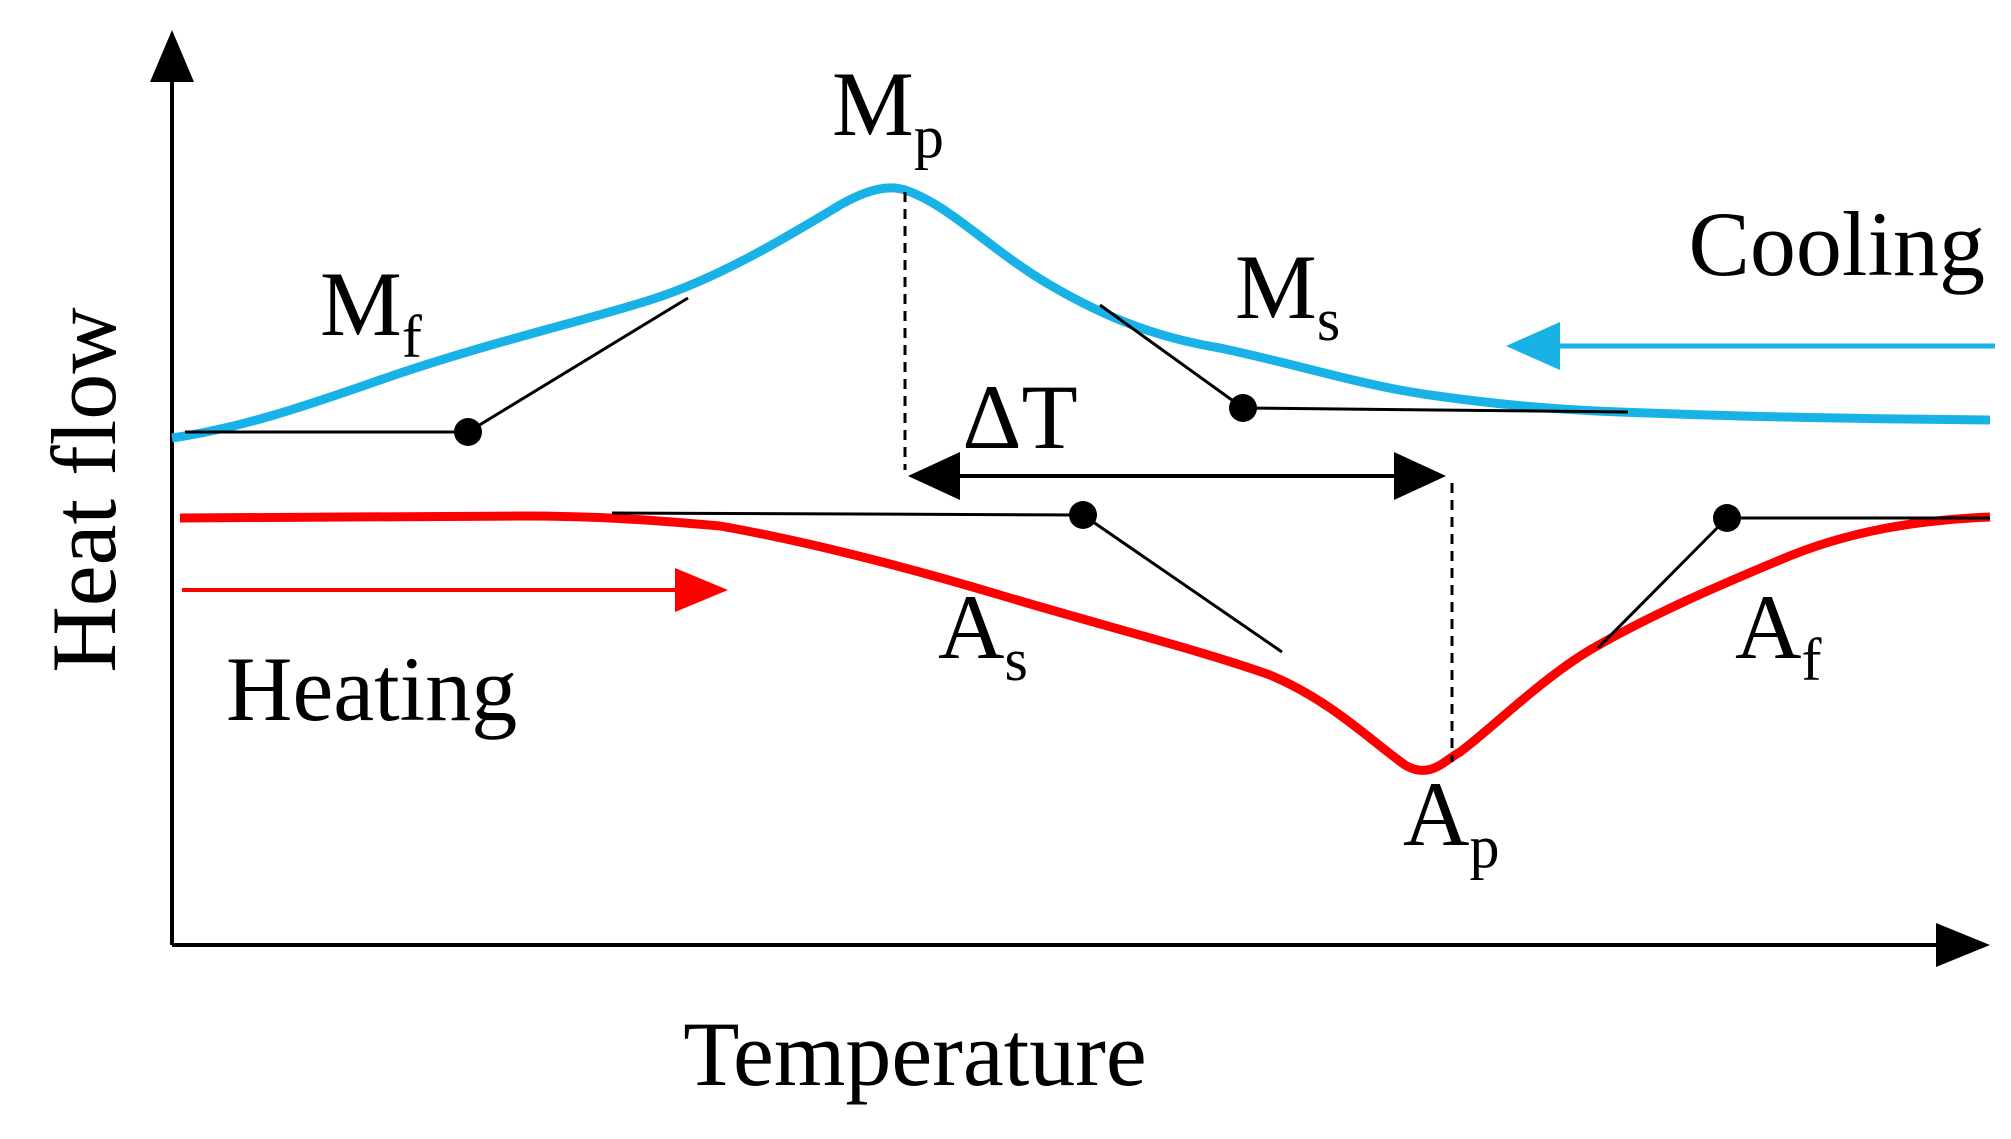 Image resolution: width=2011 pixels, height=1139 pixels. I want to click on heating-label: Heating, so click(371, 689).